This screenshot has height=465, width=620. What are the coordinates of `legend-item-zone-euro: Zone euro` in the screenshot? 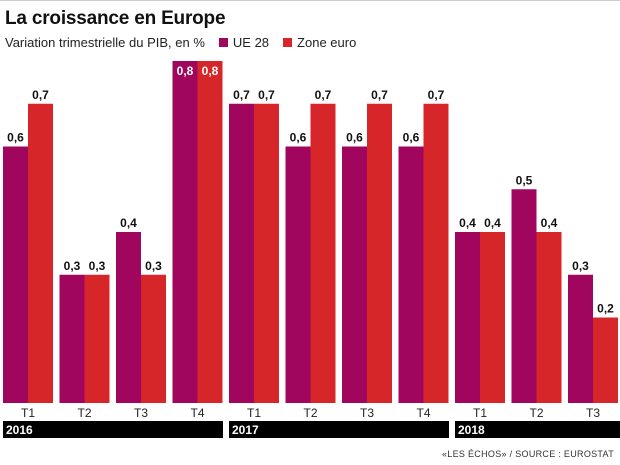 It's located at (319, 42).